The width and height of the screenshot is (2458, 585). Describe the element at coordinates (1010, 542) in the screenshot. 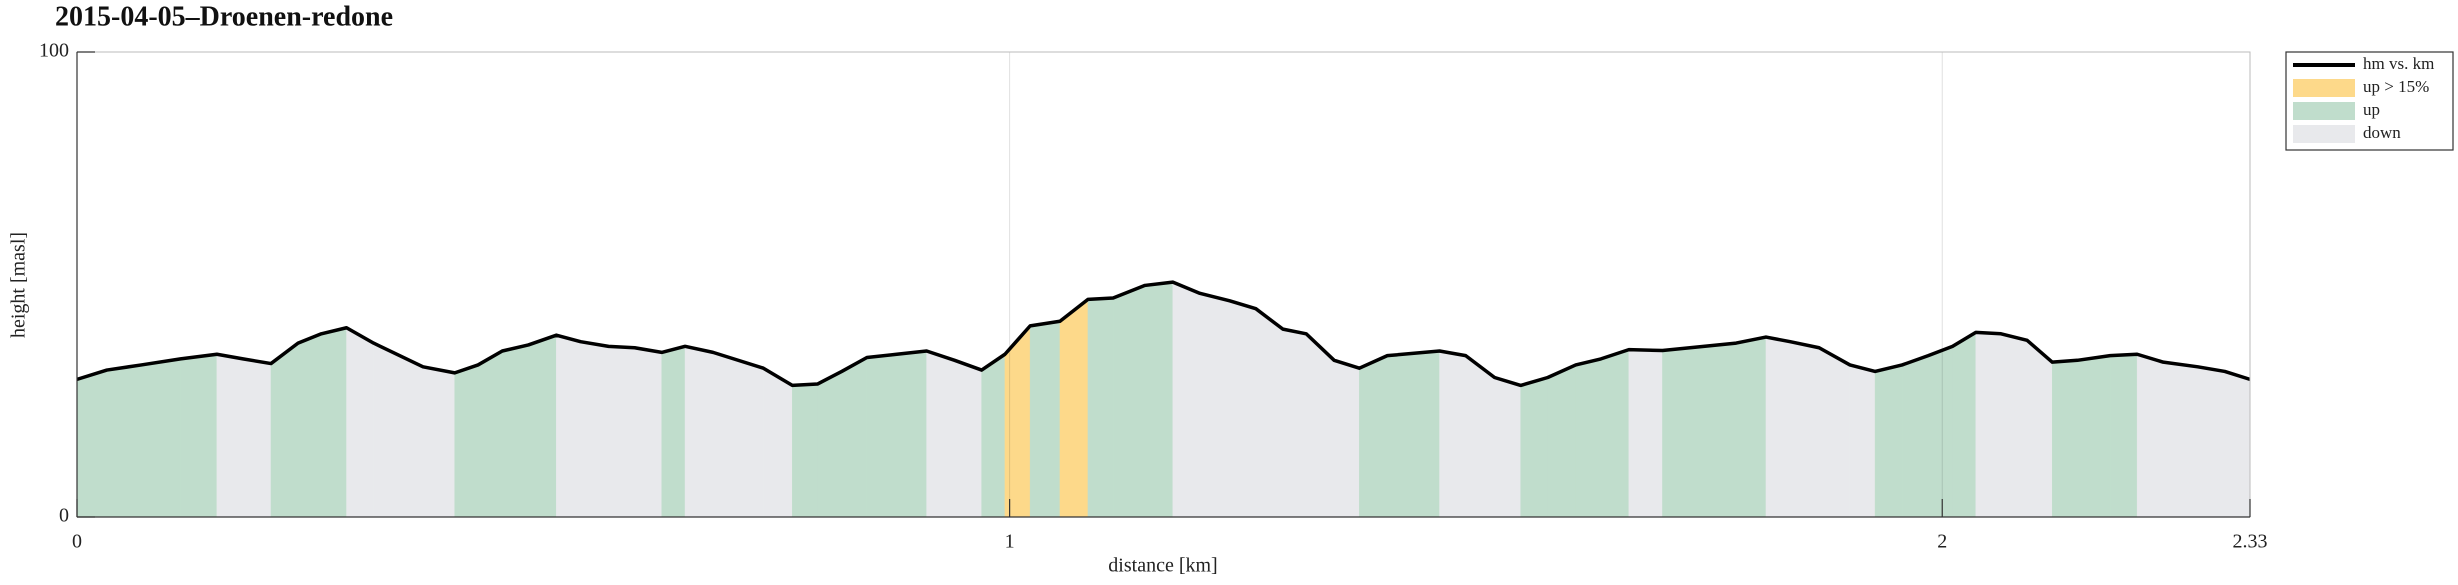

I see `x-tick-label: 1` at that location.